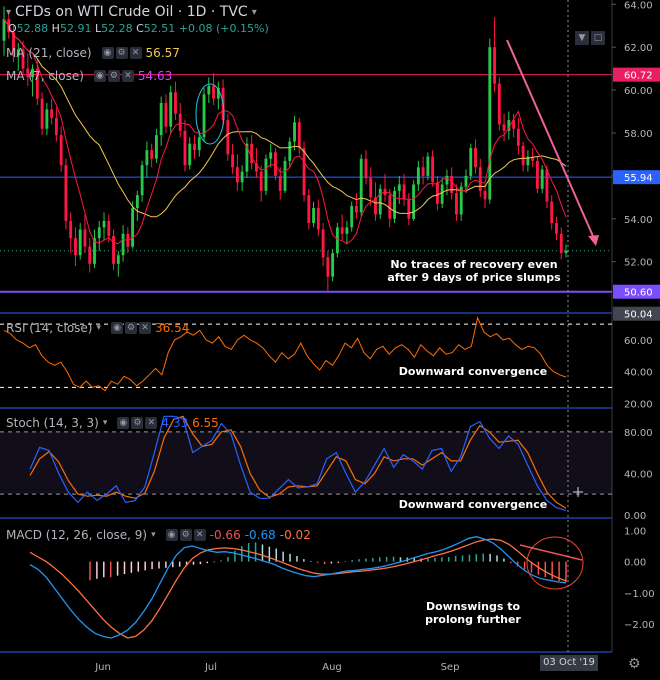  I want to click on rsi-legend: RSI (14, close) ▾ ◉ ⚙ ✕ 36.54, so click(97, 328).